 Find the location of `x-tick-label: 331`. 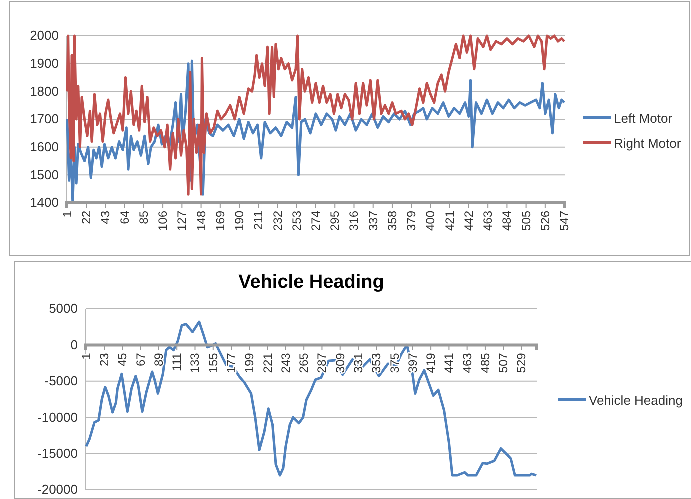

x-tick-label: 331 is located at coordinates (358, 363).